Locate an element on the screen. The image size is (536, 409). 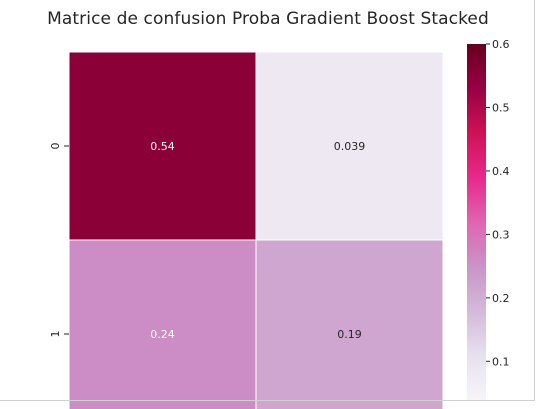
colorbar-tick-label: 0.2 is located at coordinates (501, 298).